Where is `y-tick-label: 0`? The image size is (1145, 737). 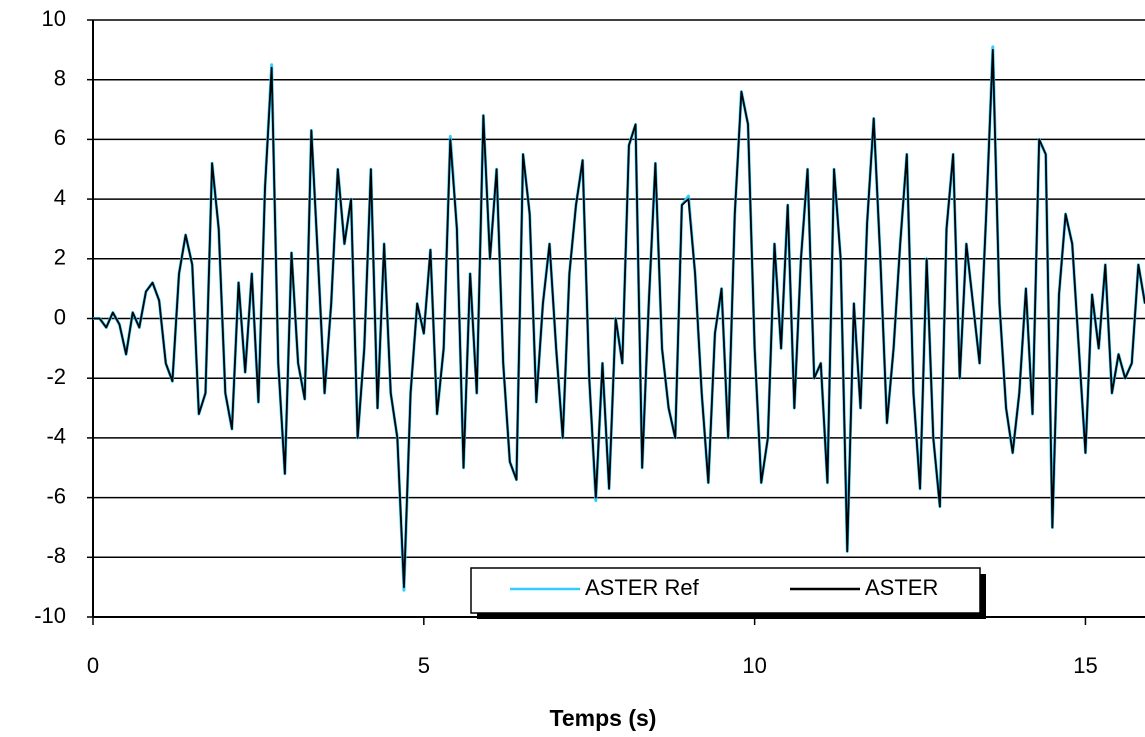 y-tick-label: 0 is located at coordinates (60, 316).